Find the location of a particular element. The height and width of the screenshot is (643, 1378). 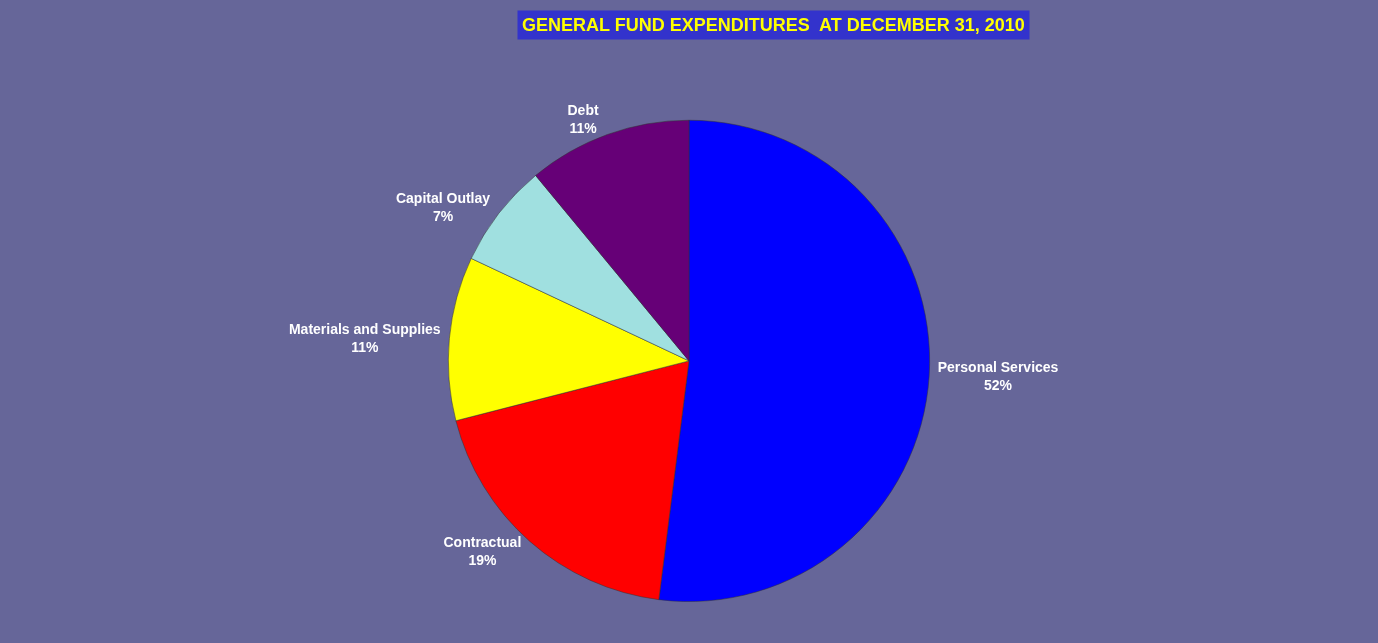

slice-label: Debt is located at coordinates (583, 110).